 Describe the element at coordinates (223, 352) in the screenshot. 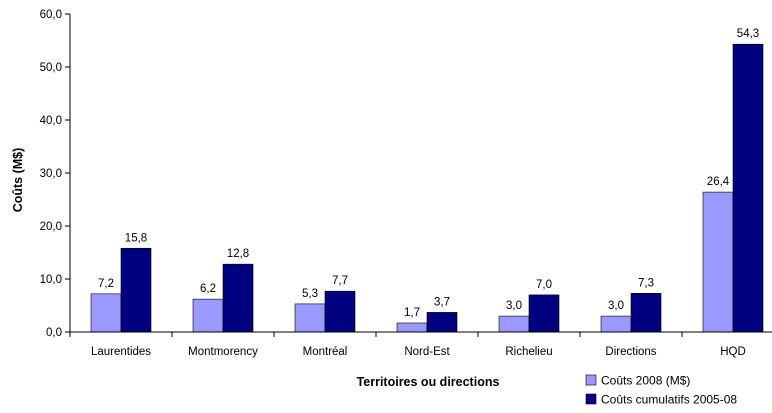

I see `x-tick-label: Montmorency` at that location.